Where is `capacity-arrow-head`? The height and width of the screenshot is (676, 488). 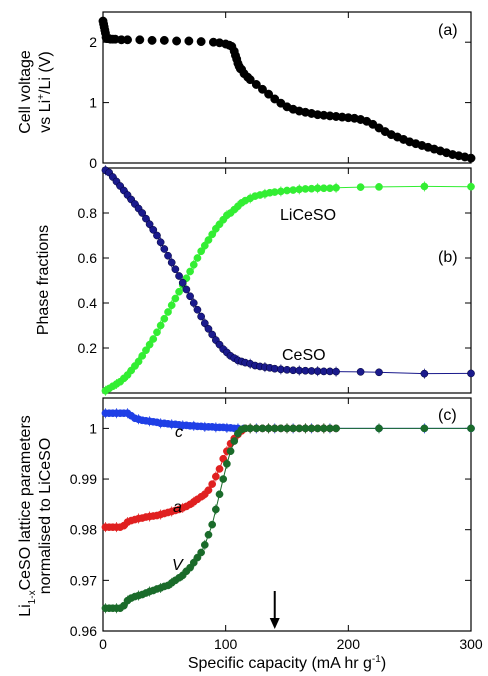
capacity-arrow-head is located at coordinates (274, 623).